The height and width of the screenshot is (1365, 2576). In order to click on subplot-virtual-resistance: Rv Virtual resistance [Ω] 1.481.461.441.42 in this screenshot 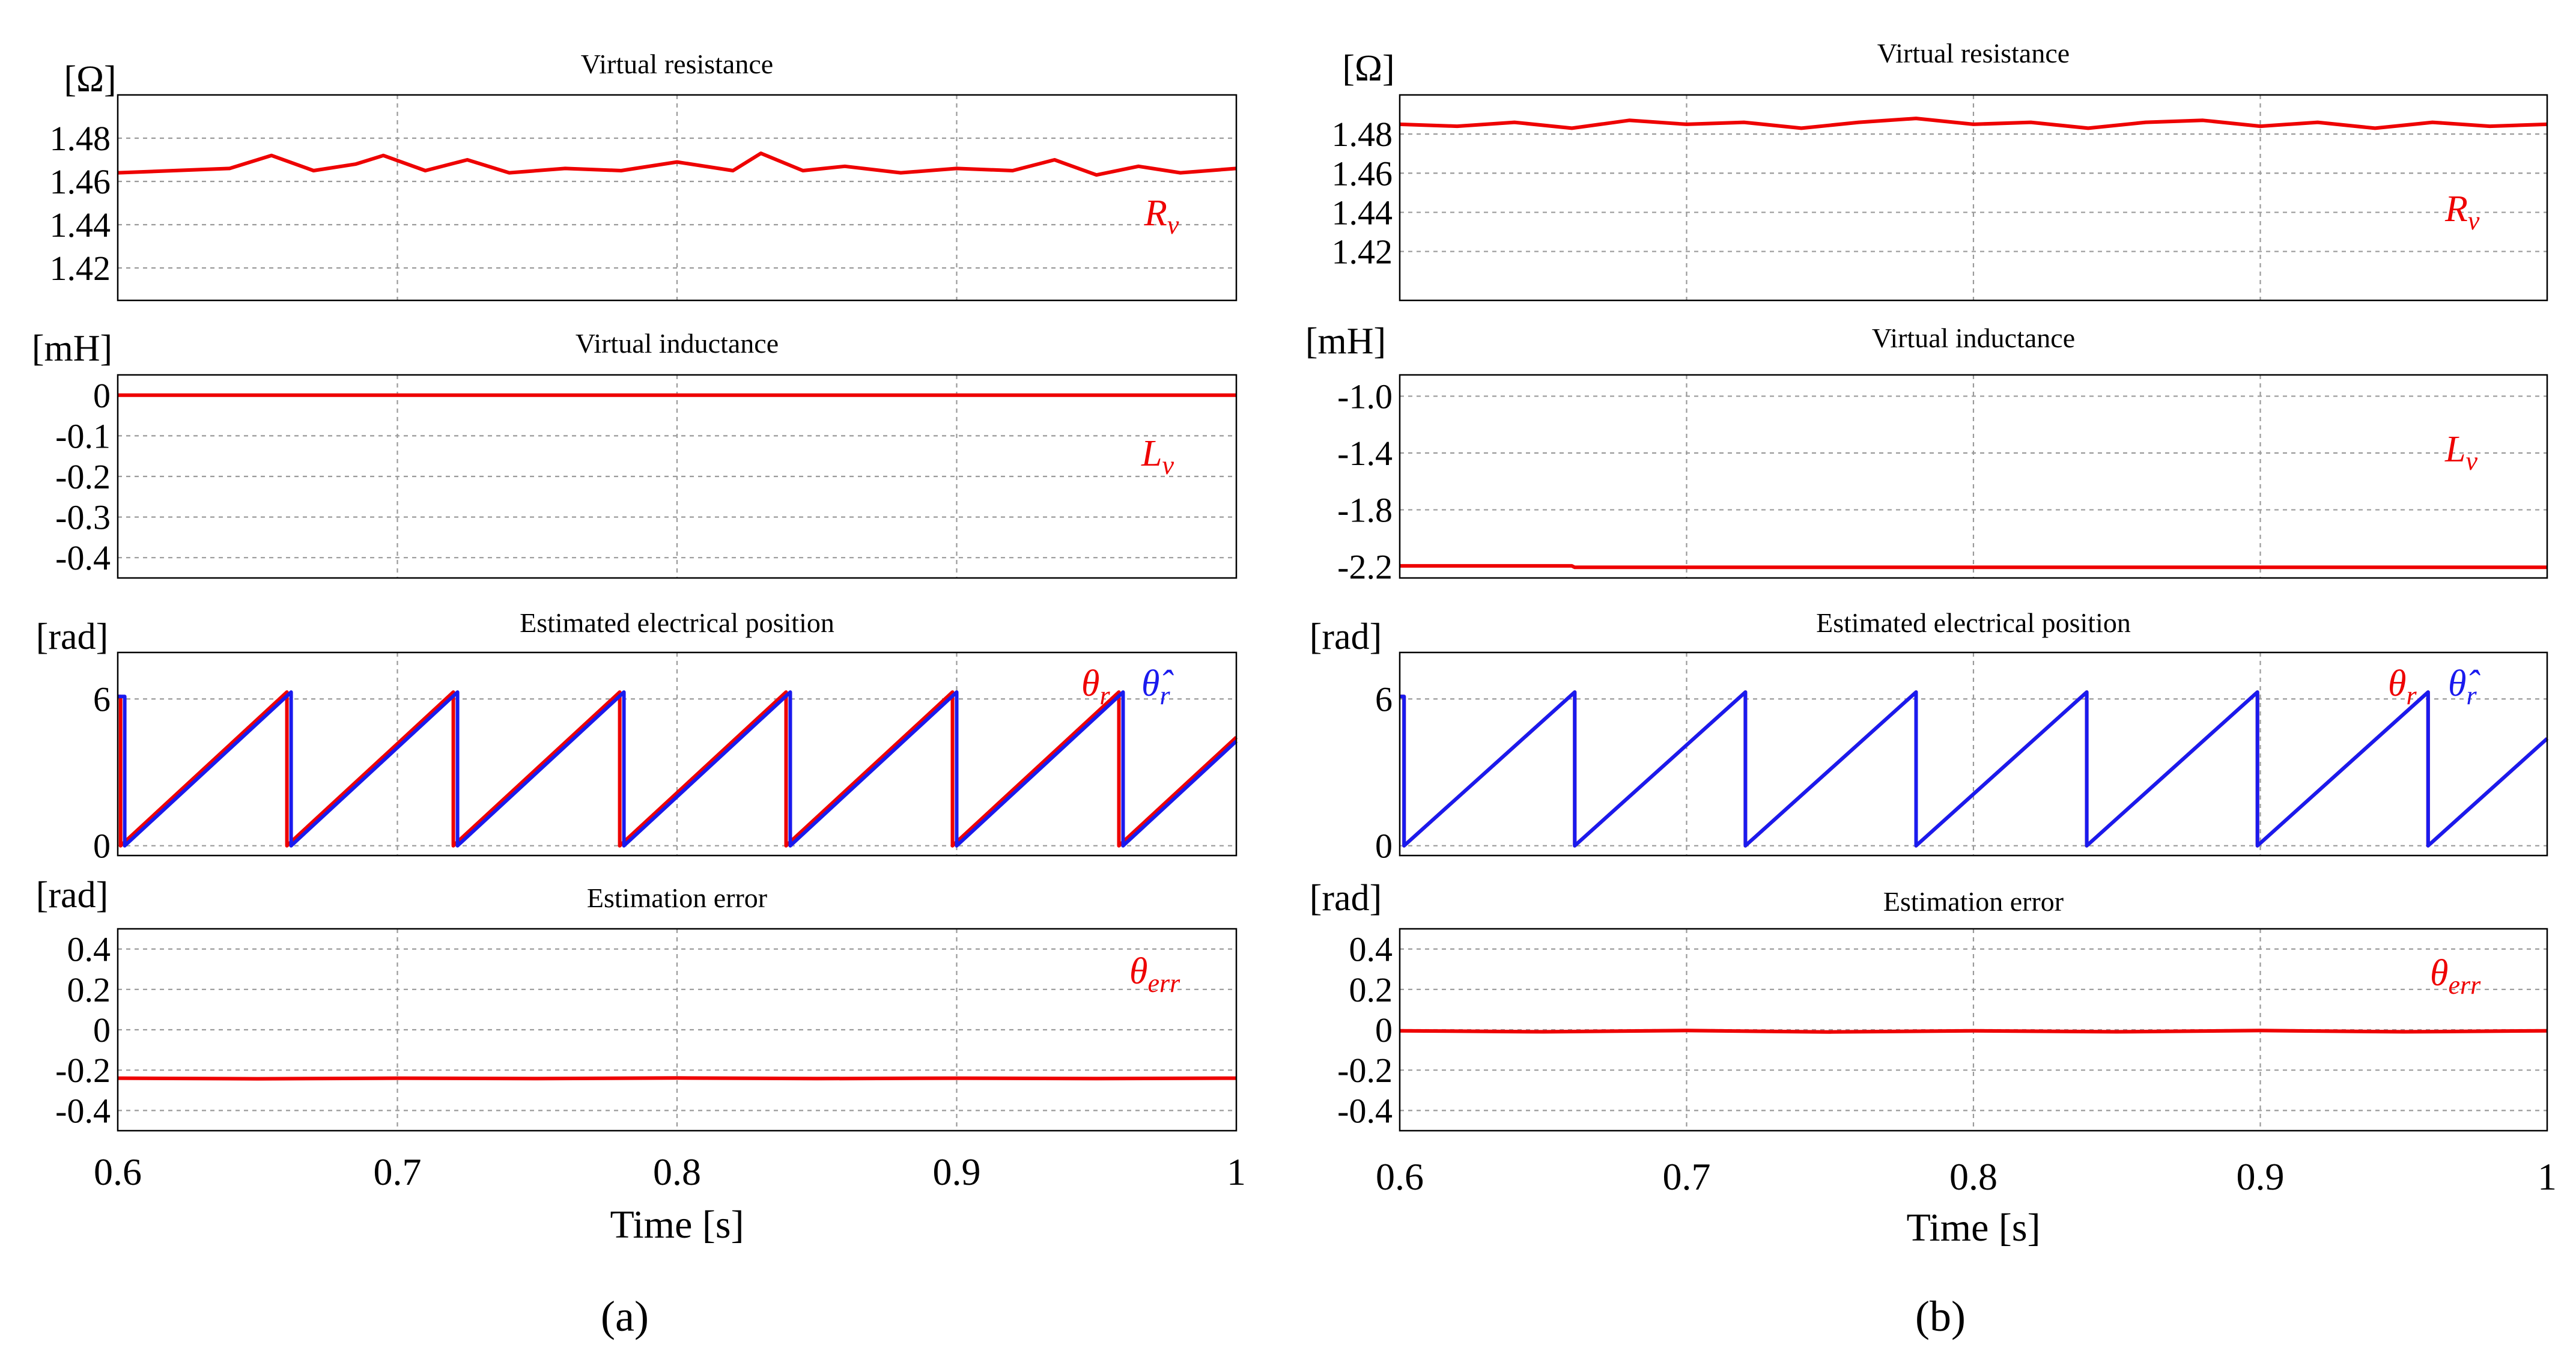, I will do `click(1940, 170)`.